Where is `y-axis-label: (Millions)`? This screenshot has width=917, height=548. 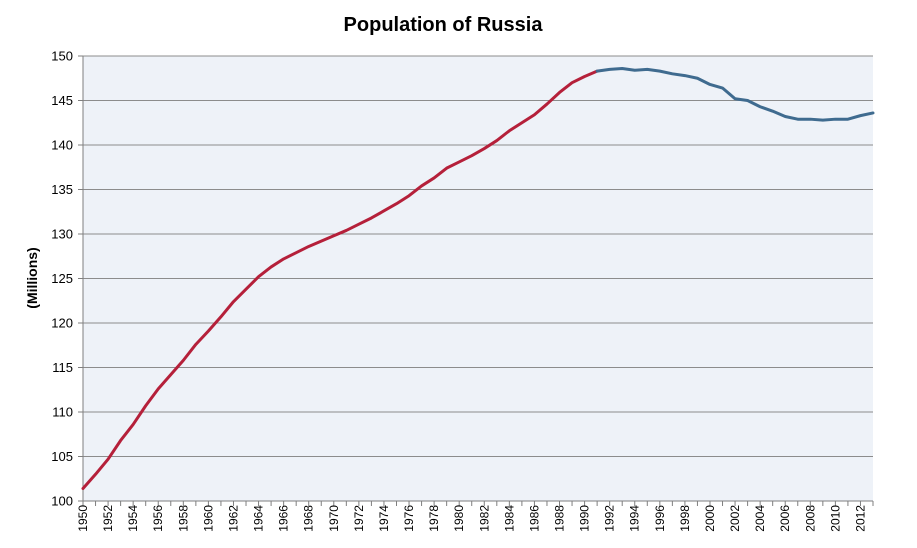 y-axis-label: (Millions) is located at coordinates (32, 277).